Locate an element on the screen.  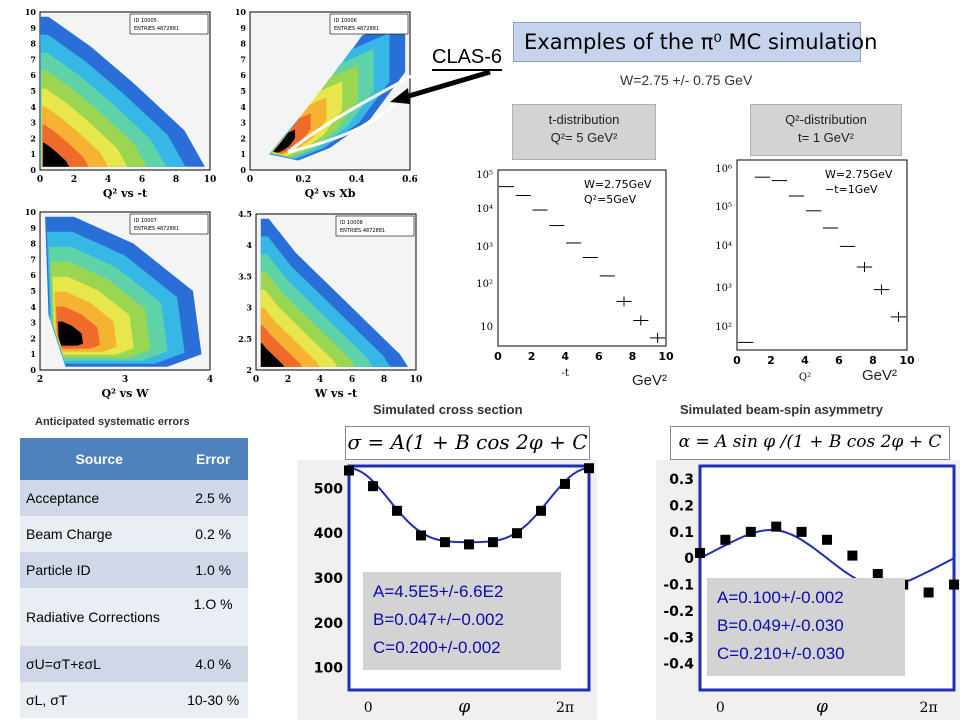
x-axis-label: φ is located at coordinates (464, 707).